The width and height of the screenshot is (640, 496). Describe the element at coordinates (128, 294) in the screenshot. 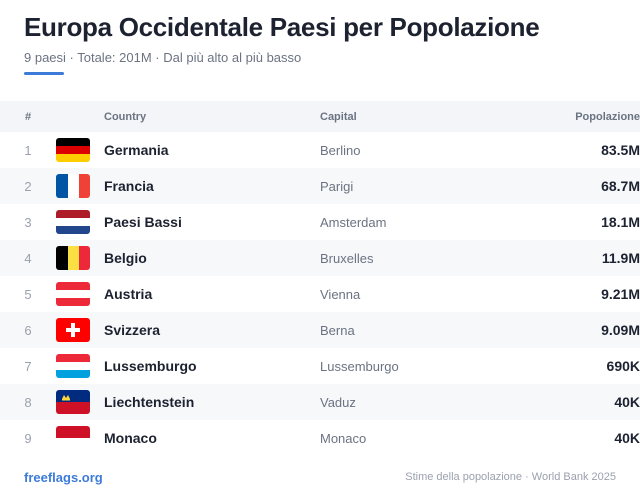

I see `row-country: Austria` at that location.